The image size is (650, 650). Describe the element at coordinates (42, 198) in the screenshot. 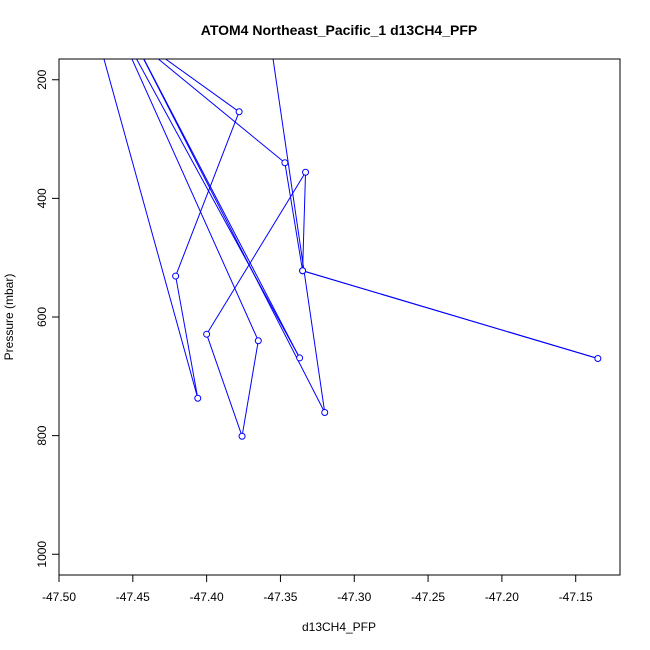

I see `y-tick-label: 400` at that location.